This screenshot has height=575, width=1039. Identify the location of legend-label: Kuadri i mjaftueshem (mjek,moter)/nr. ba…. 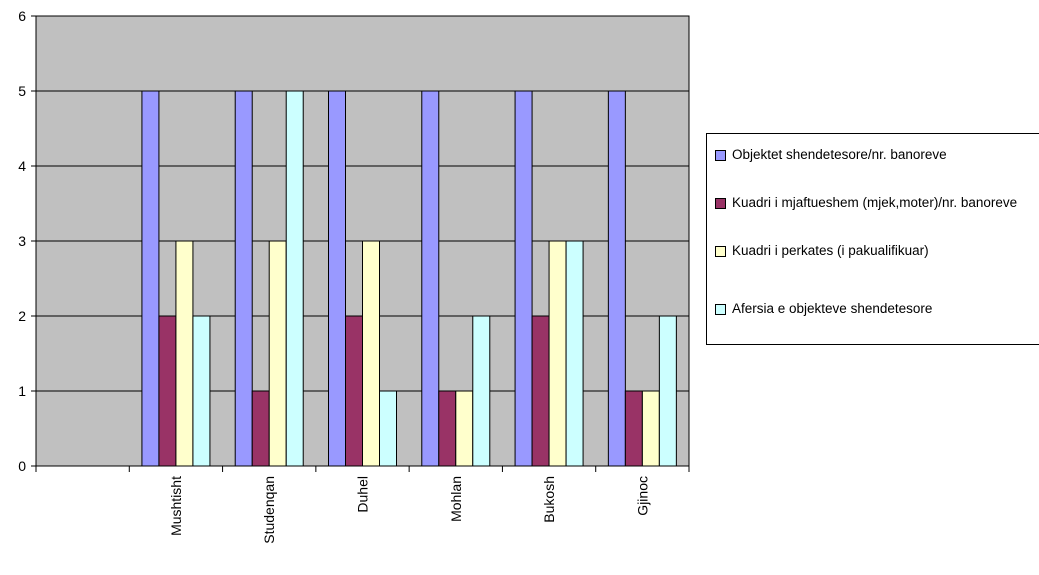
(875, 202).